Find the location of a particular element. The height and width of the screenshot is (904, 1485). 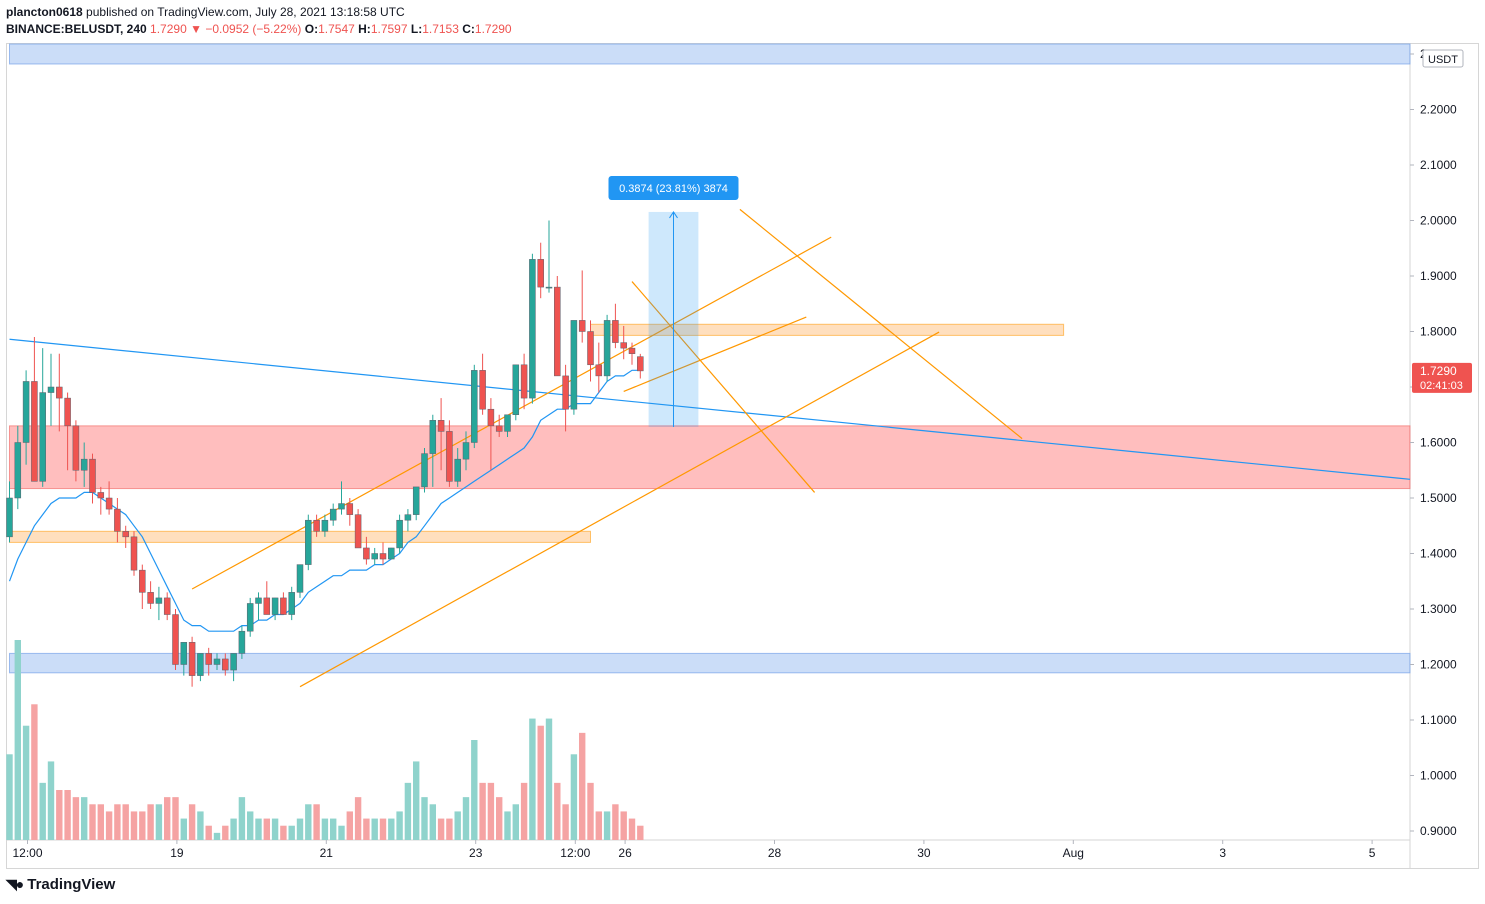

currency-badge is located at coordinates (1443, 58).